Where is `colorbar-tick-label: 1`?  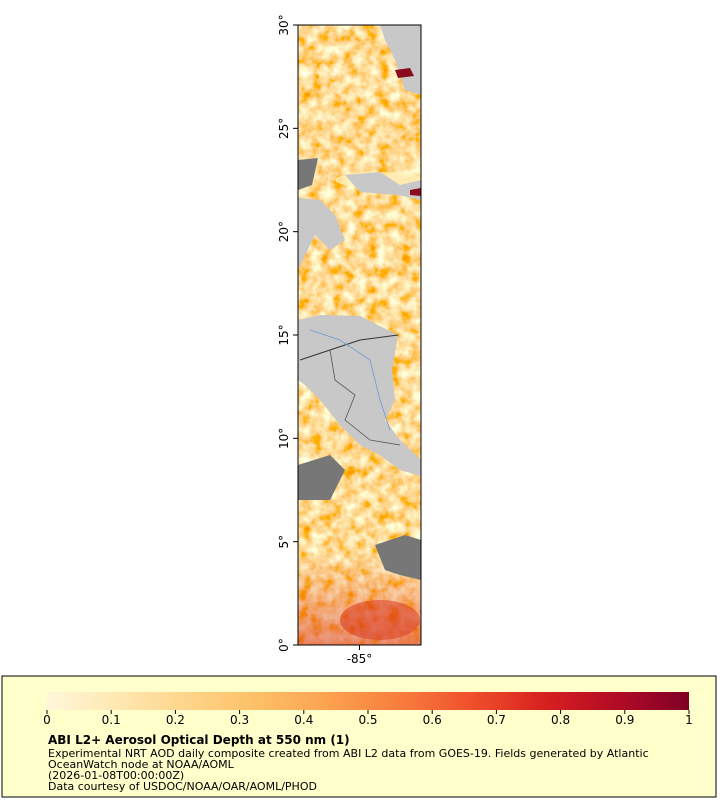
colorbar-tick-label: 1 is located at coordinates (689, 720).